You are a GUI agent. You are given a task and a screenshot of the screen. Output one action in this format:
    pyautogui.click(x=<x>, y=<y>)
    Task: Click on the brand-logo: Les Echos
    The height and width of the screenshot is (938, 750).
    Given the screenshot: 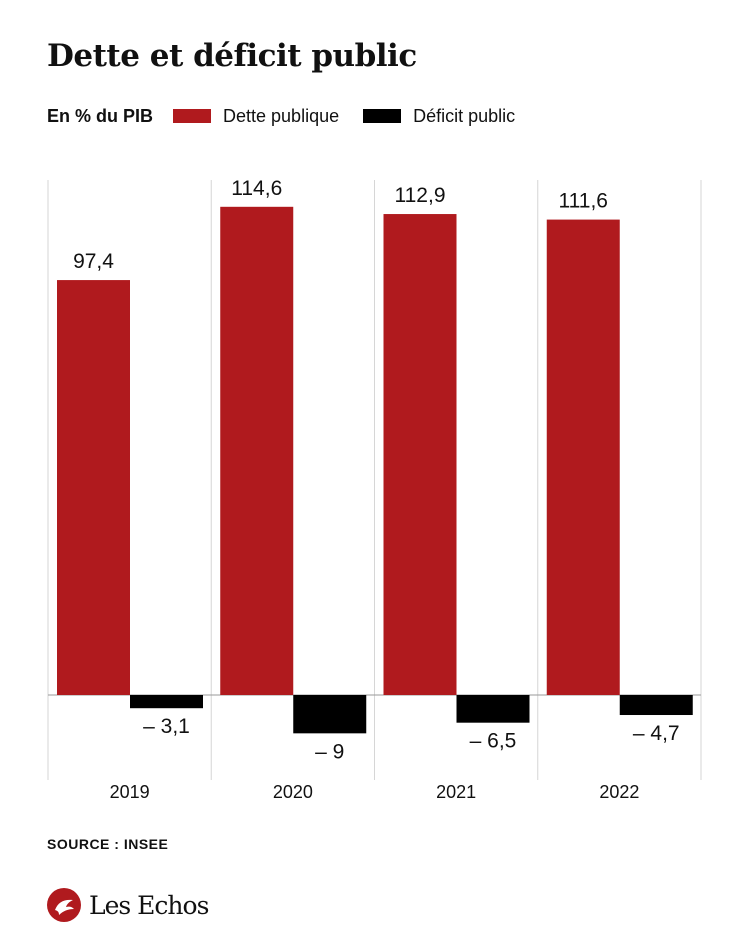 What is the action you would take?
    pyautogui.click(x=128, y=905)
    